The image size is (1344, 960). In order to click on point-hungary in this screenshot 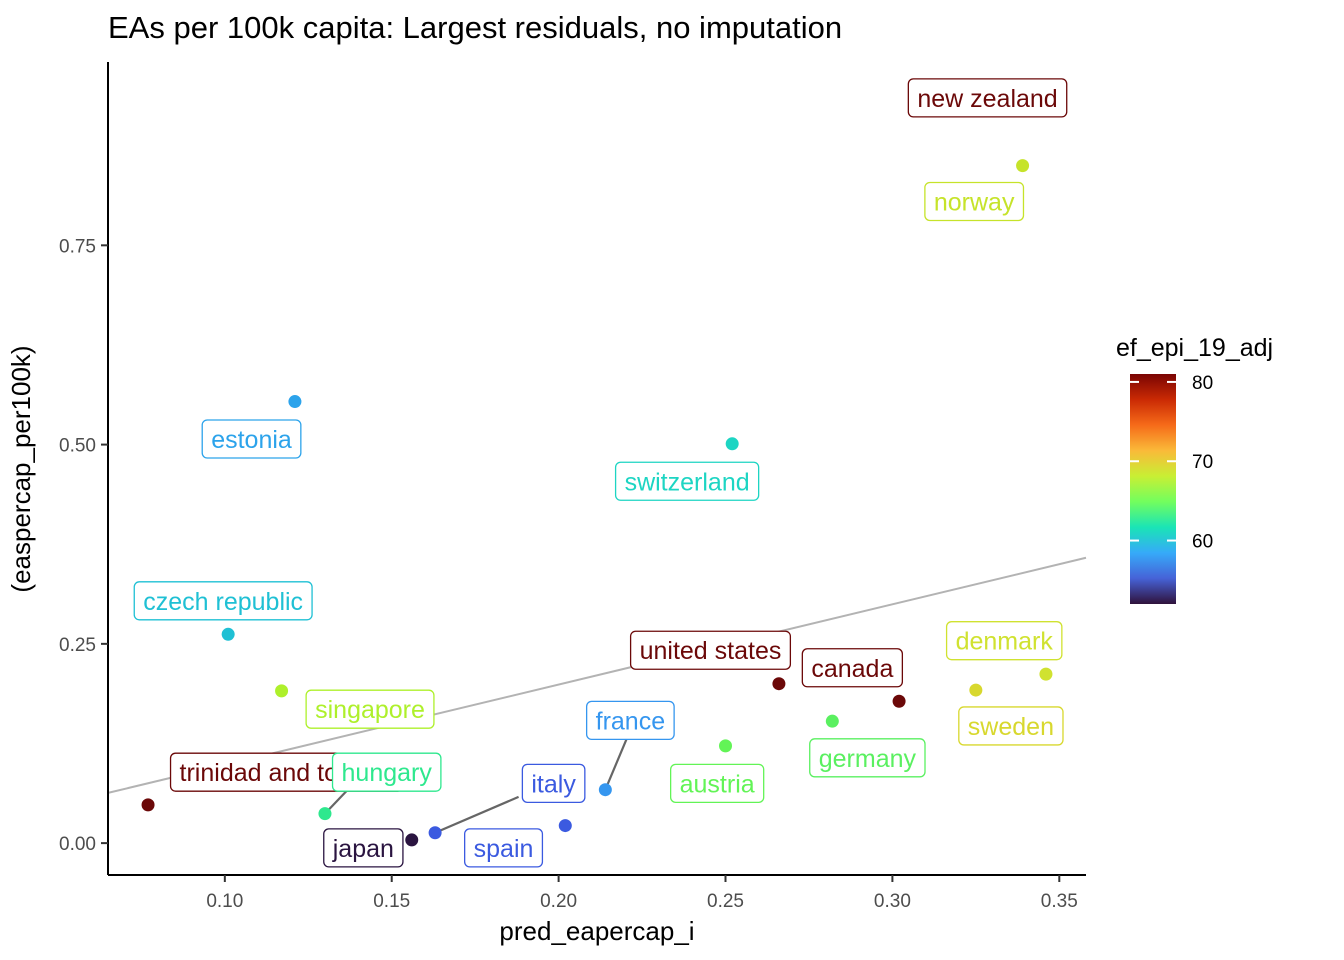, I will do `click(325, 814)`.